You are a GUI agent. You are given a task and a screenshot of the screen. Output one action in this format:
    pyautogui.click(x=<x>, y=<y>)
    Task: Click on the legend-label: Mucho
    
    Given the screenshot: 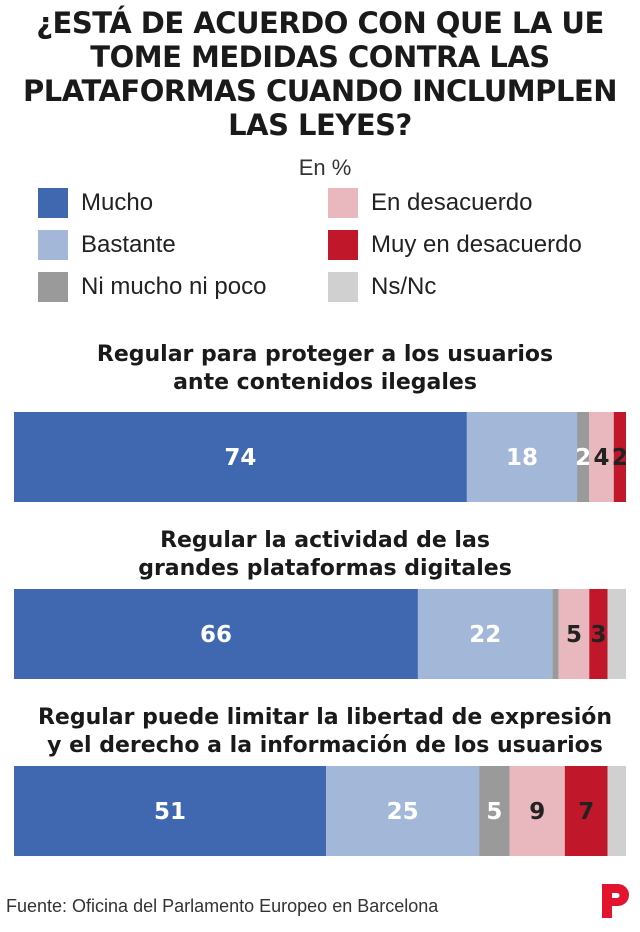 What is the action you would take?
    pyautogui.click(x=117, y=202)
    